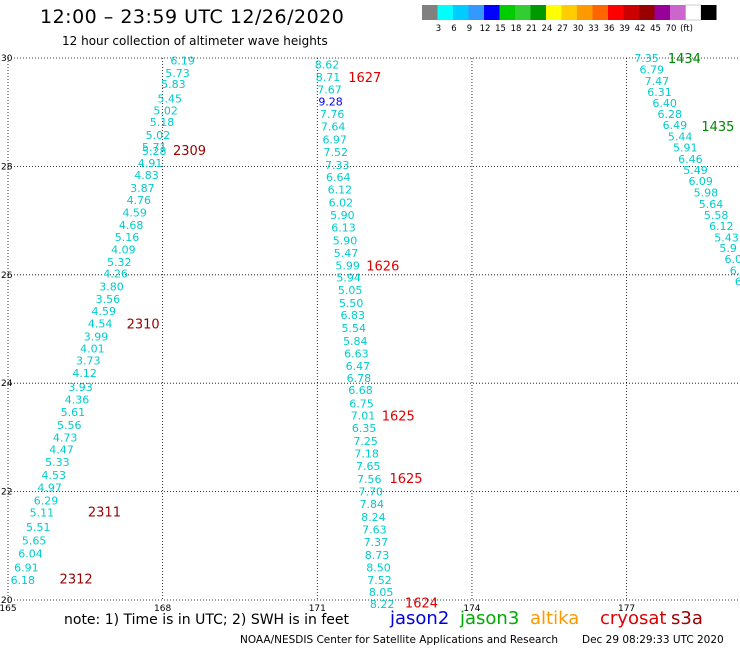 This screenshot has width=740, height=650. I want to click on wave-height-value: 6.46, so click(690, 159).